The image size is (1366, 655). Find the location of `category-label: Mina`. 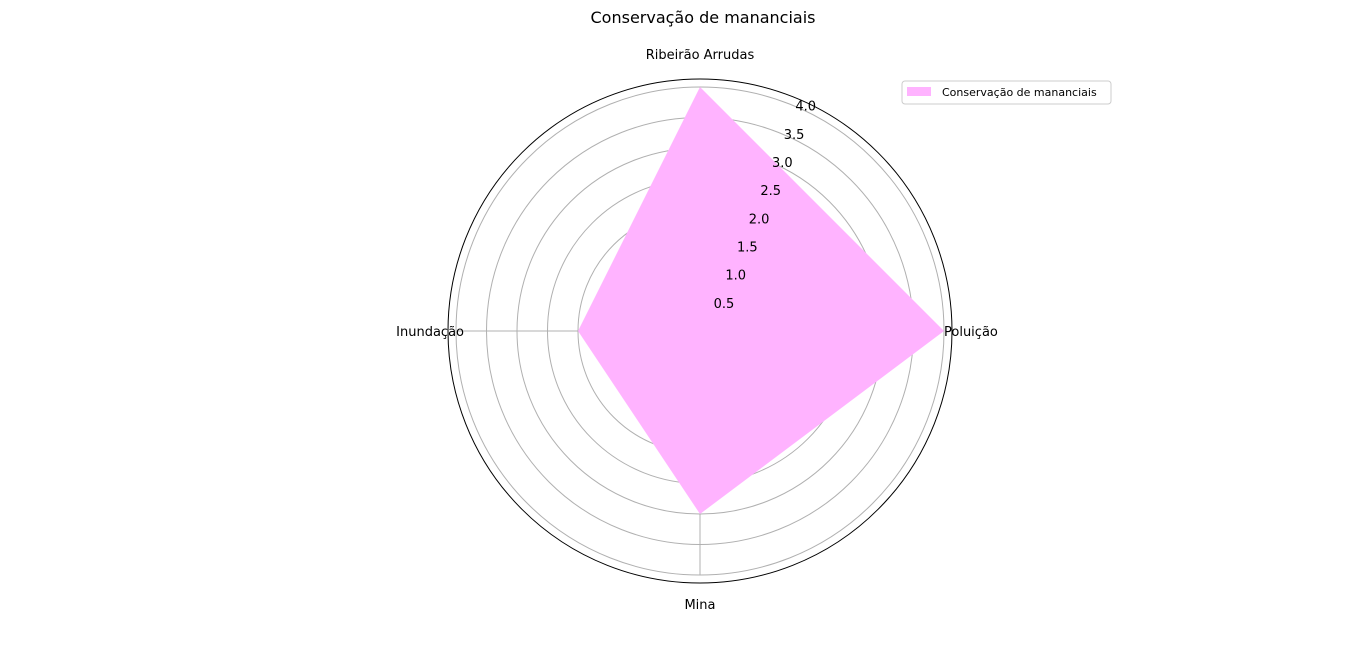

category-label: Mina is located at coordinates (699, 605).